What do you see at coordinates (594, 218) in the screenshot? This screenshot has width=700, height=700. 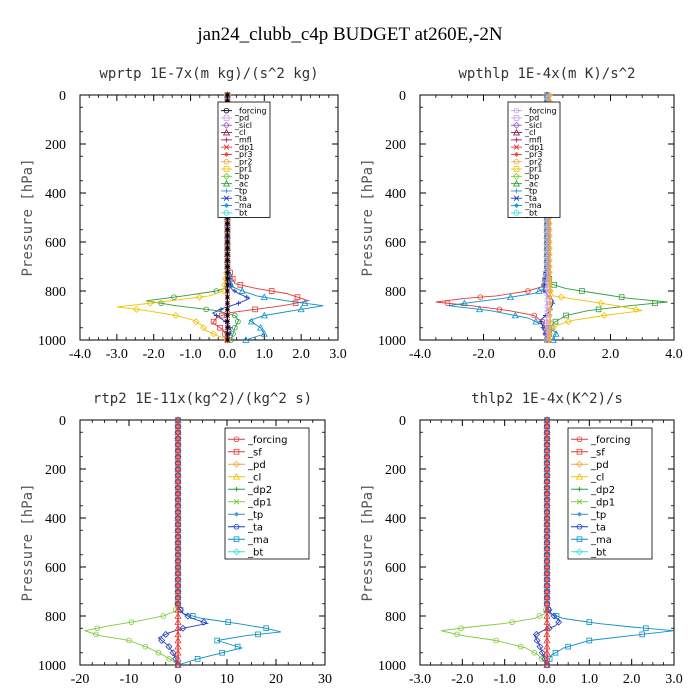 I see `series-line` at bounding box center [594, 218].